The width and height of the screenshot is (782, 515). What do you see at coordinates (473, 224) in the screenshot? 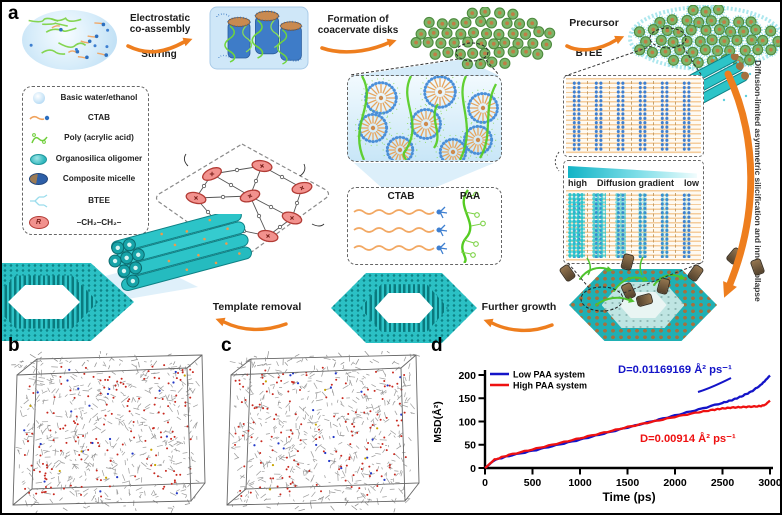
I see `paa-side-groups` at bounding box center [473, 224].